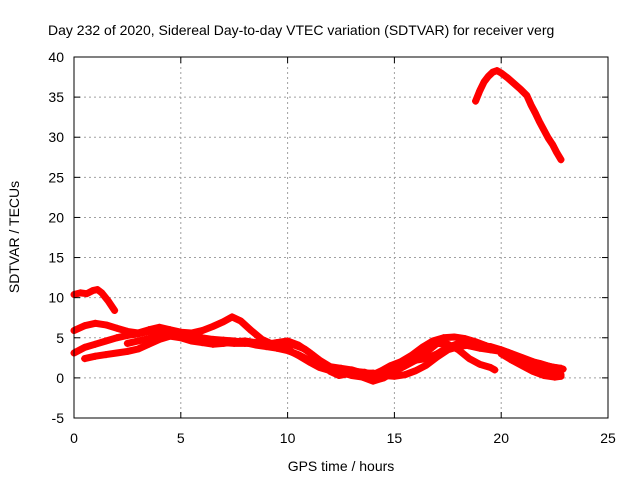 The height and width of the screenshot is (480, 640). What do you see at coordinates (501, 438) in the screenshot?
I see `x-tick-label: 20` at bounding box center [501, 438].